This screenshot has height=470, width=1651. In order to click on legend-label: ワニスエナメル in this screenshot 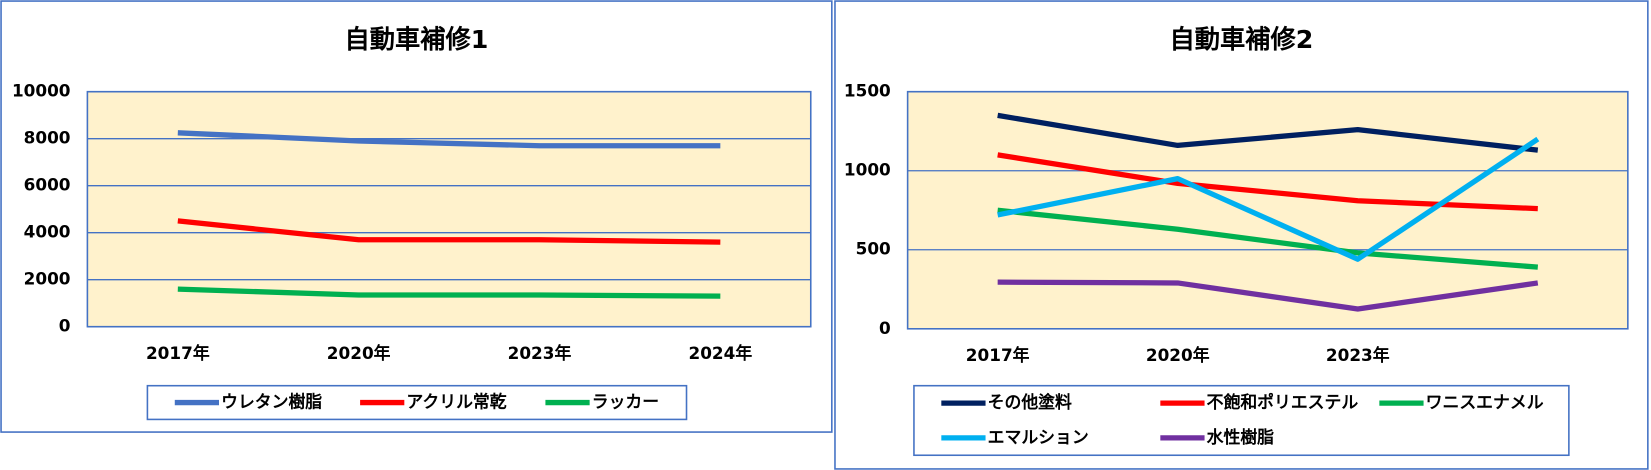, I will do `click(1485, 402)`.